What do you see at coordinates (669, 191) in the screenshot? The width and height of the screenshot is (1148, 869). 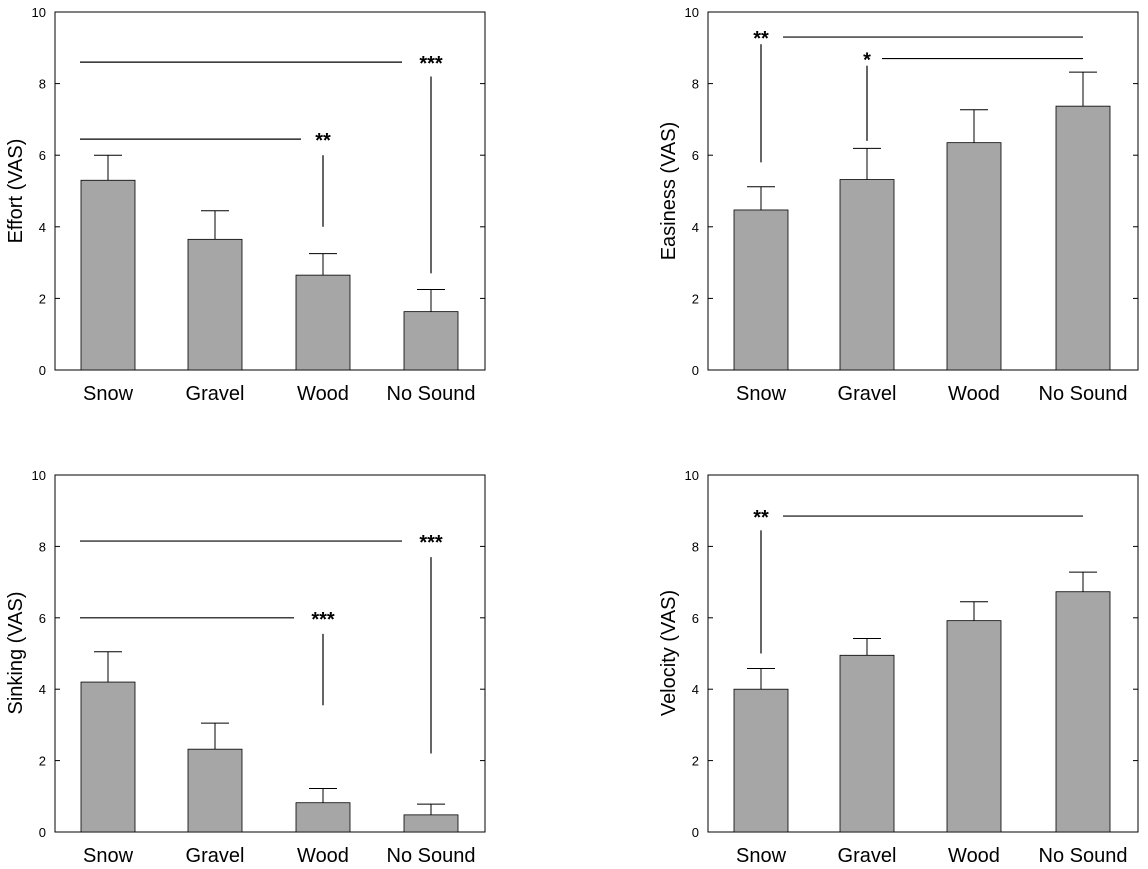 I see `y-axis-label: Easiness (VAS)` at bounding box center [669, 191].